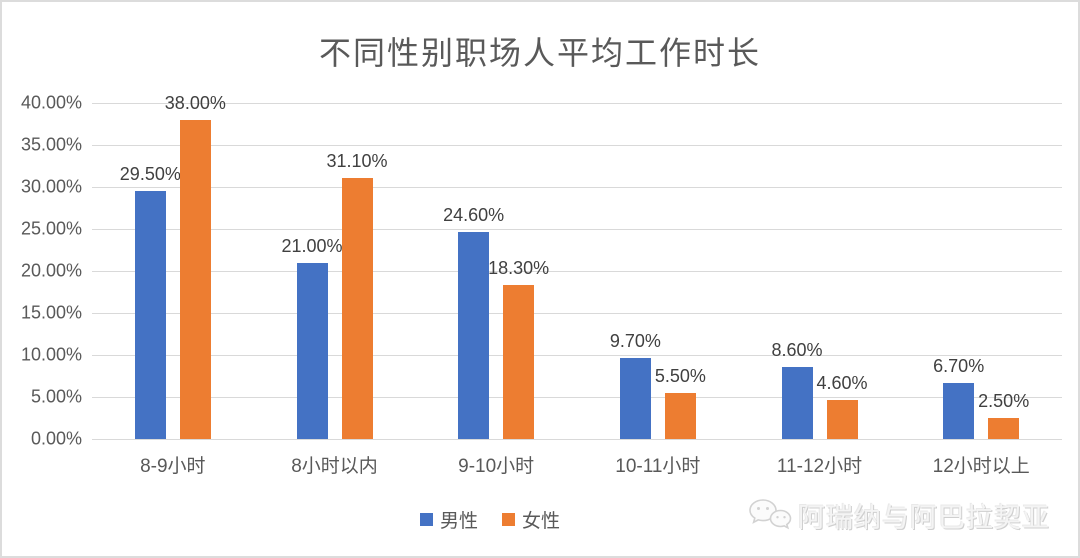 Image resolution: width=1080 pixels, height=558 pixels. Describe the element at coordinates (51, 270) in the screenshot. I see `y-tick-label: 20.00%` at that location.